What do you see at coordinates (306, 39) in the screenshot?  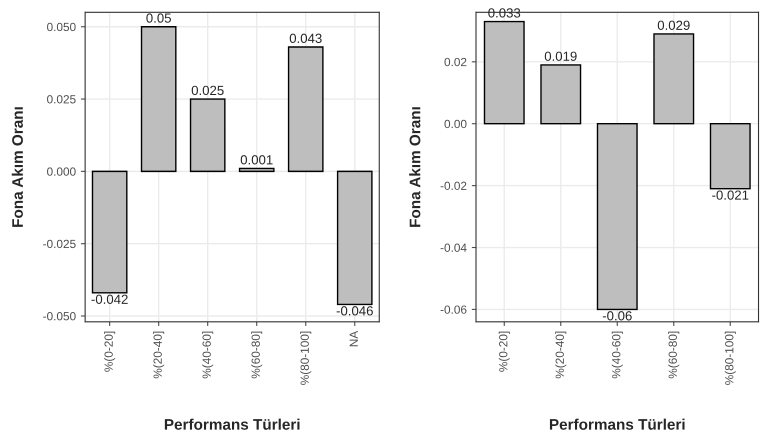 I see `data-label: 0.043` at bounding box center [306, 39].